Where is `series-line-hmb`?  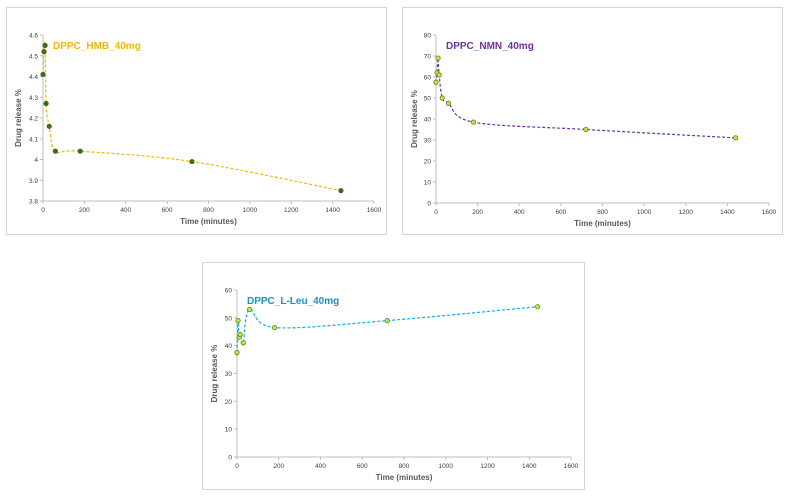 series-line-hmb is located at coordinates (192, 116).